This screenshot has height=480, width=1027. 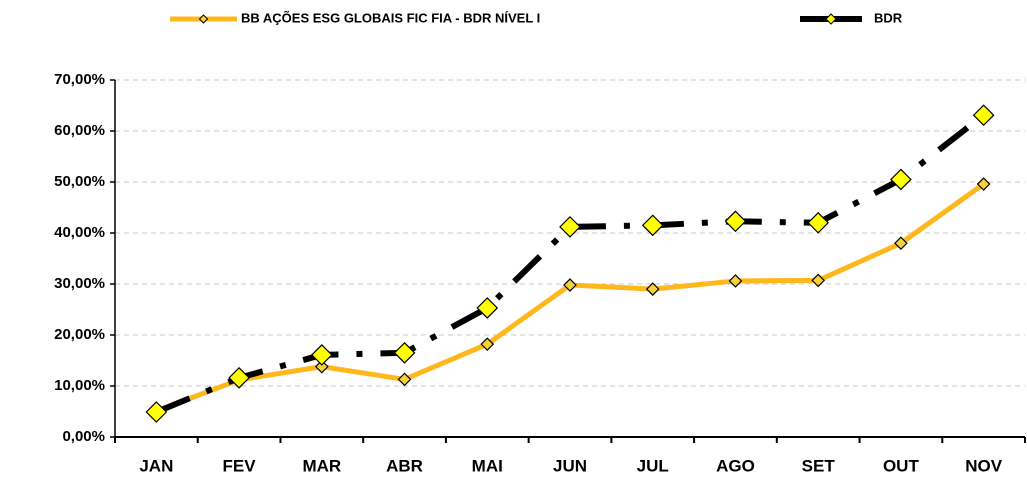 I want to click on x-tick-label: NOV, so click(x=984, y=465).